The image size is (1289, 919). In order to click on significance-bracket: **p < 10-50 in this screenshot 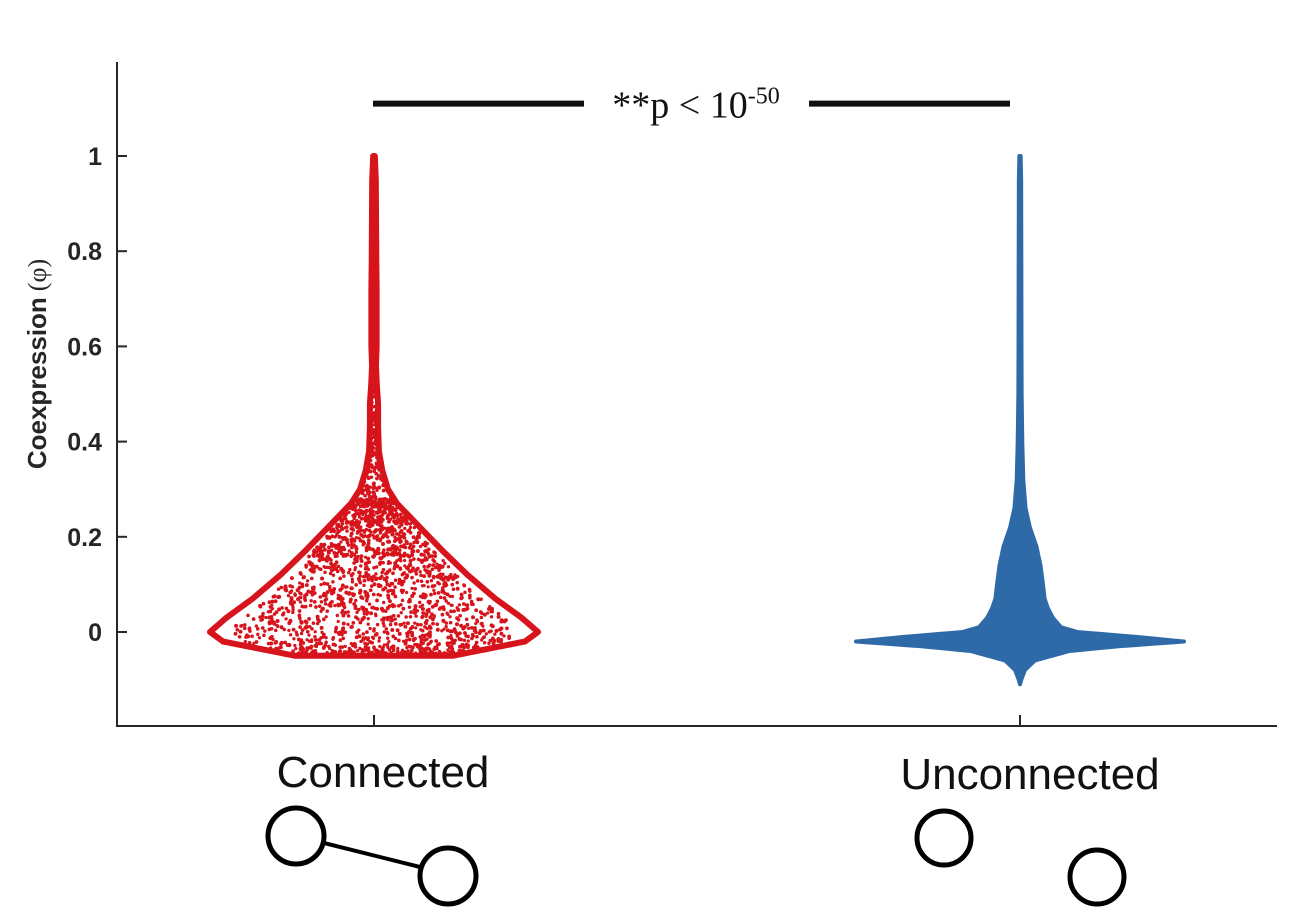, I will do `click(691, 105)`.